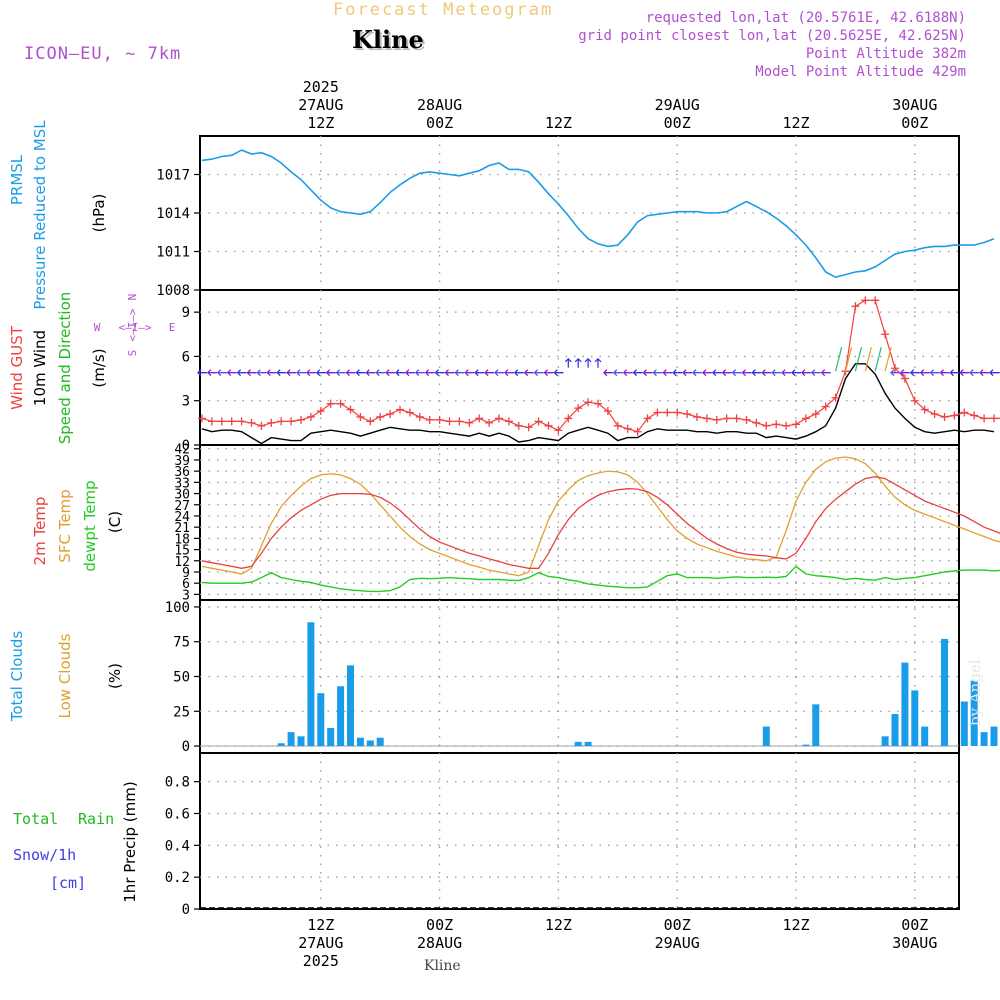 This screenshot has width=1000, height=1000. Describe the element at coordinates (115, 522) in the screenshot. I see `temp-unit-label: (C)` at that location.